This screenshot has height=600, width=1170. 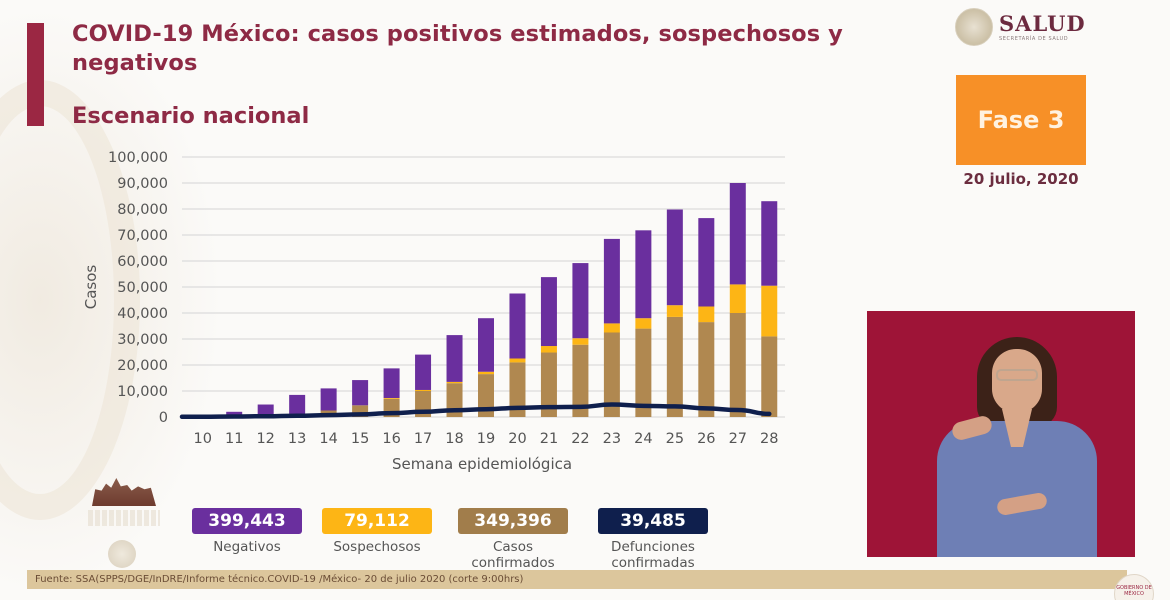 What do you see at coordinates (513, 521) in the screenshot?
I see `stat-value: 349,396` at bounding box center [513, 521].